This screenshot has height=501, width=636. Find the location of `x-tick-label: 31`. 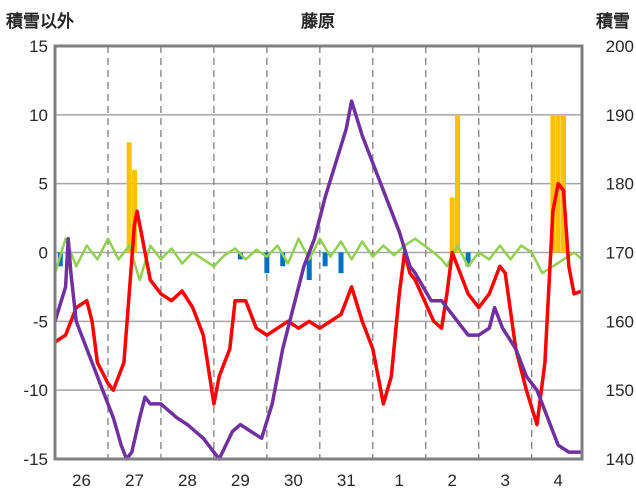

x-tick-label: 31 is located at coordinates (346, 480).